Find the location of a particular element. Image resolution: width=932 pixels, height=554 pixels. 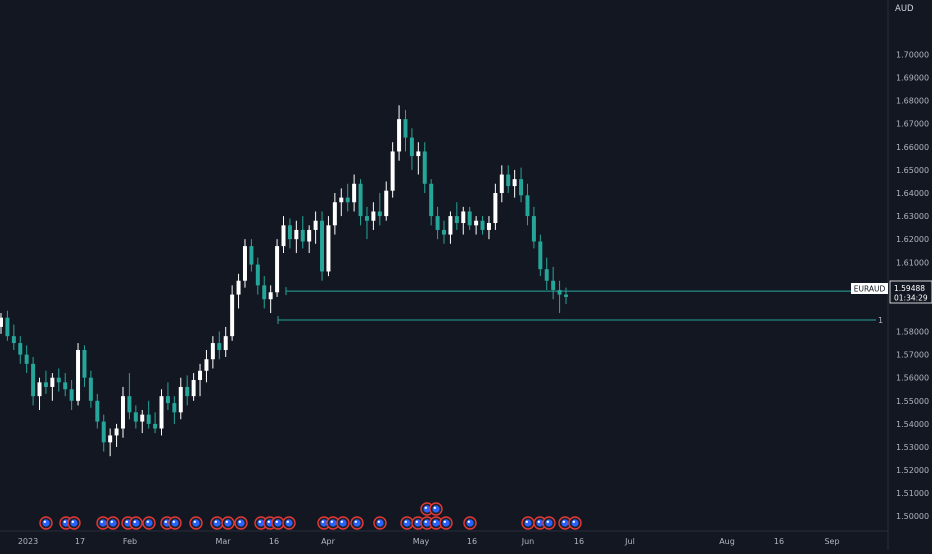

price-tick-label: 1.64000 is located at coordinates (912, 193).